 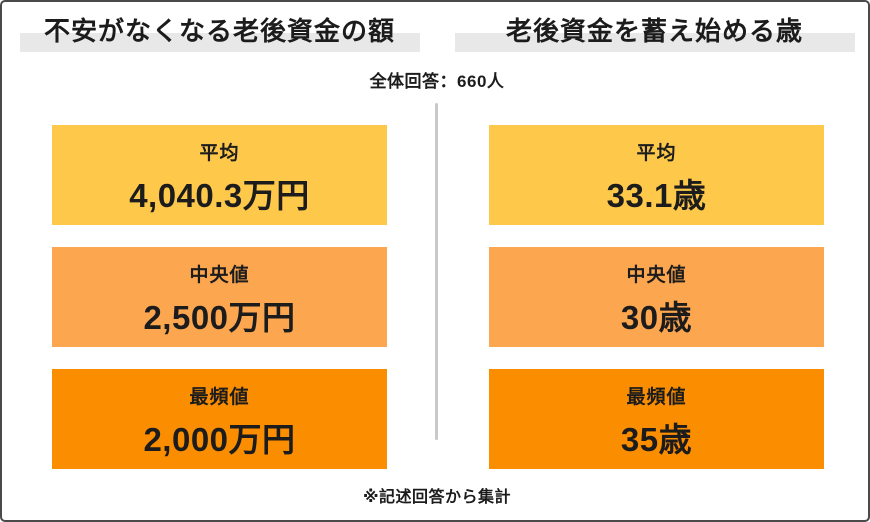 I want to click on right-title-highlight-bar, so click(x=655, y=42).